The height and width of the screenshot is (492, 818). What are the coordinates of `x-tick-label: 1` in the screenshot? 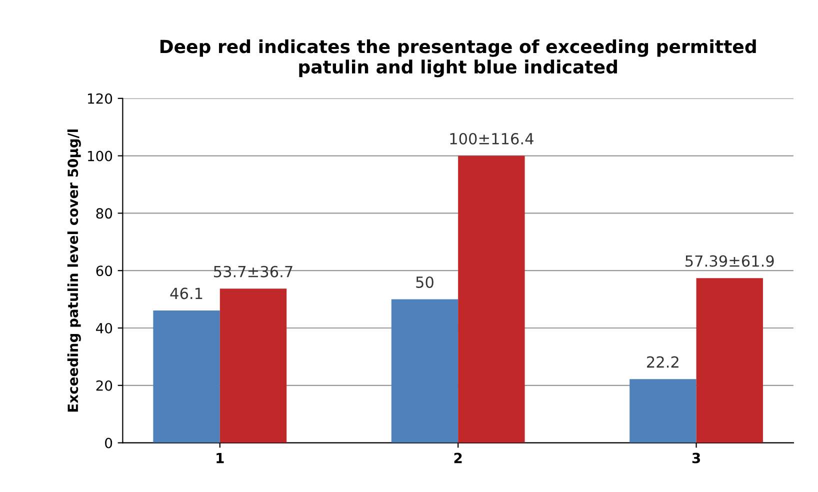 It's located at (220, 458).